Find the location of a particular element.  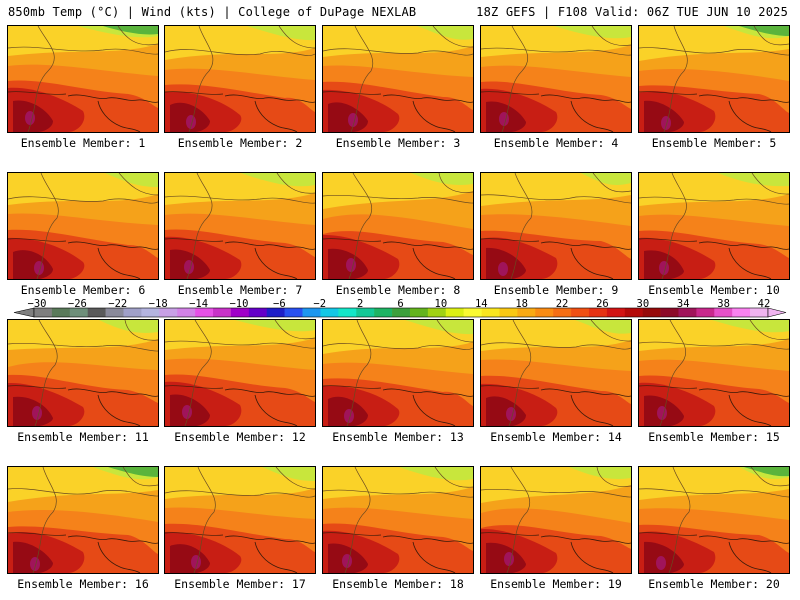

ensemble-member-label: Ensemble Member: 7 is located at coordinates (240, 290).